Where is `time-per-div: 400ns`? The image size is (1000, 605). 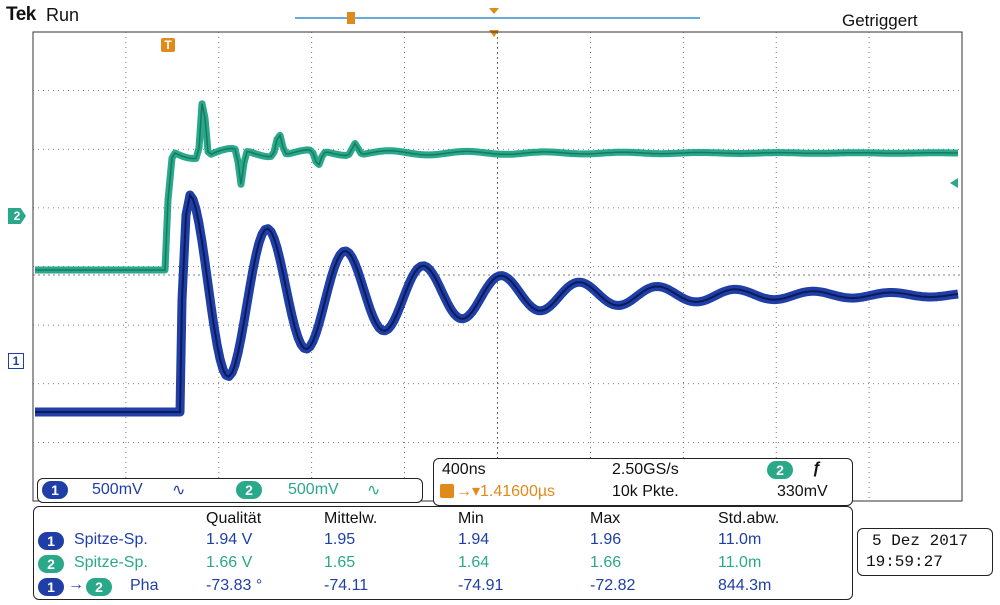
time-per-div: 400ns is located at coordinates (464, 469).